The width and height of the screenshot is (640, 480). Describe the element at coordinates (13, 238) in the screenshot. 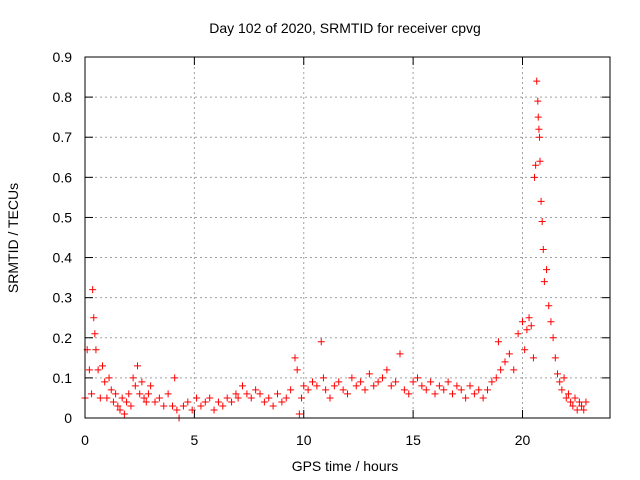

I see `y-axis-label: SRMTID / TECUs` at that location.